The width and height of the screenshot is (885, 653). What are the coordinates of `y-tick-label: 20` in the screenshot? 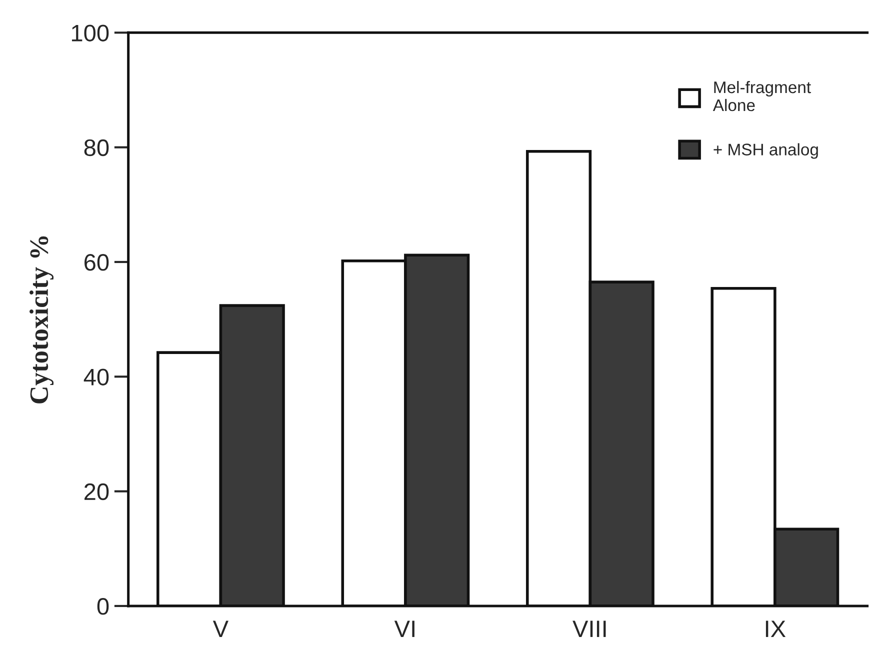 It's located at (96, 491).